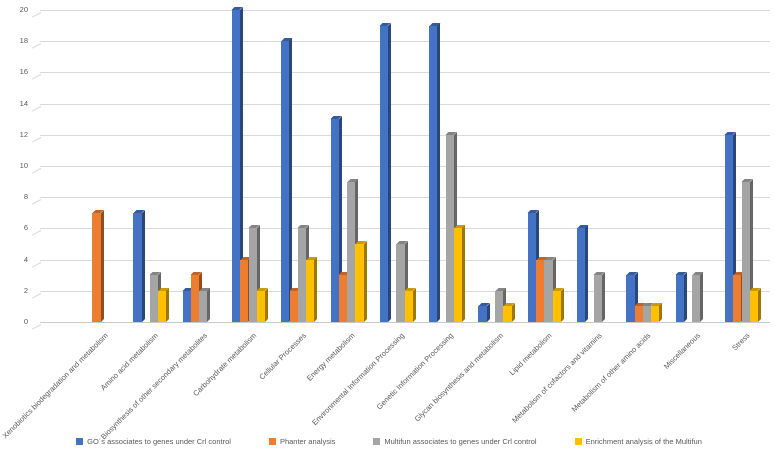 This screenshot has height=455, width=778. I want to click on x-category-label-6: Environmental Information Processing, so click(358, 379).